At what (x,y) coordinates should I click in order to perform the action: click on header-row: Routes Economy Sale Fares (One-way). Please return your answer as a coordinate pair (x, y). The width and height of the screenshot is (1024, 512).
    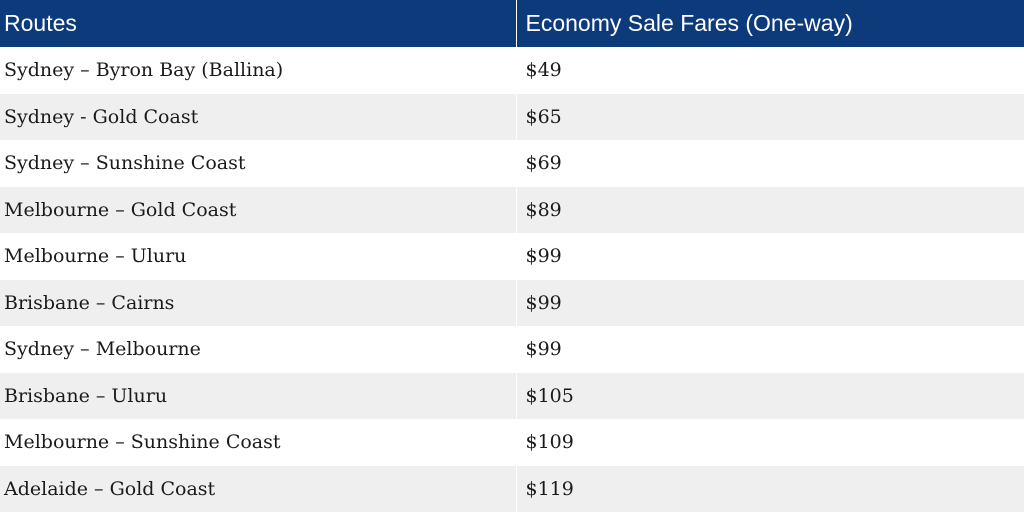
    Looking at the image, I should click on (512, 23).